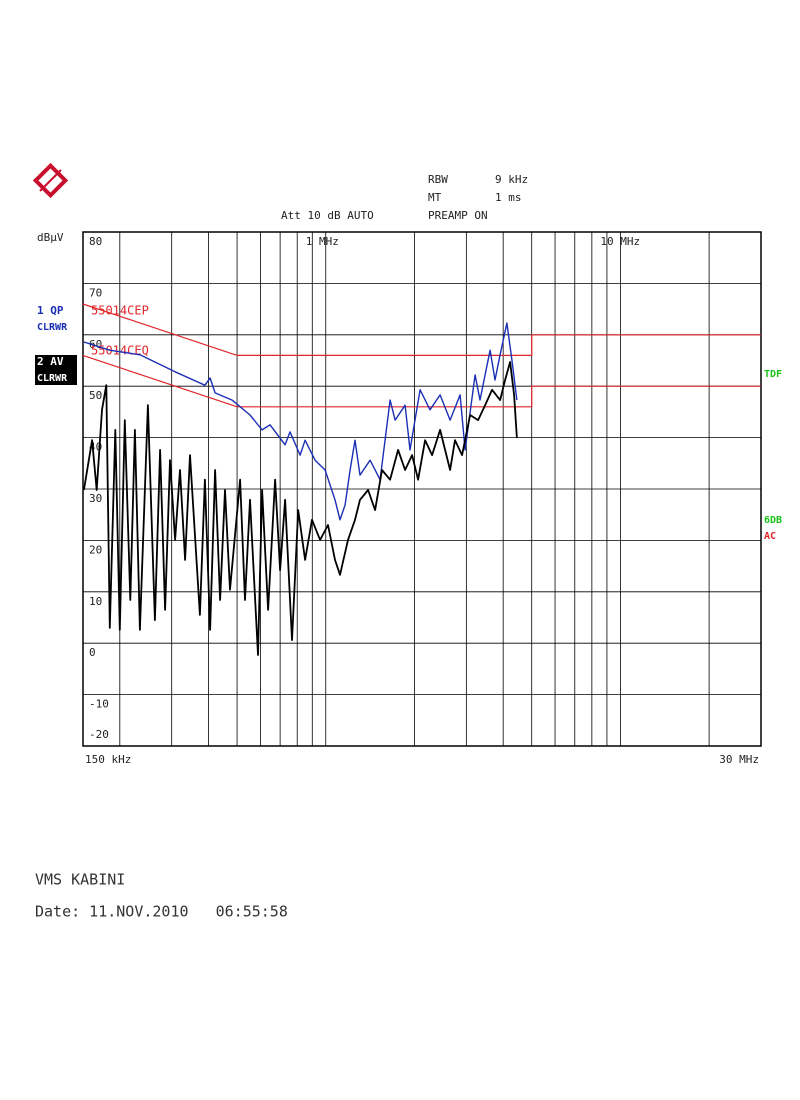  What do you see at coordinates (95, 292) in the screenshot?
I see `y-tick-label: 70` at bounding box center [95, 292].